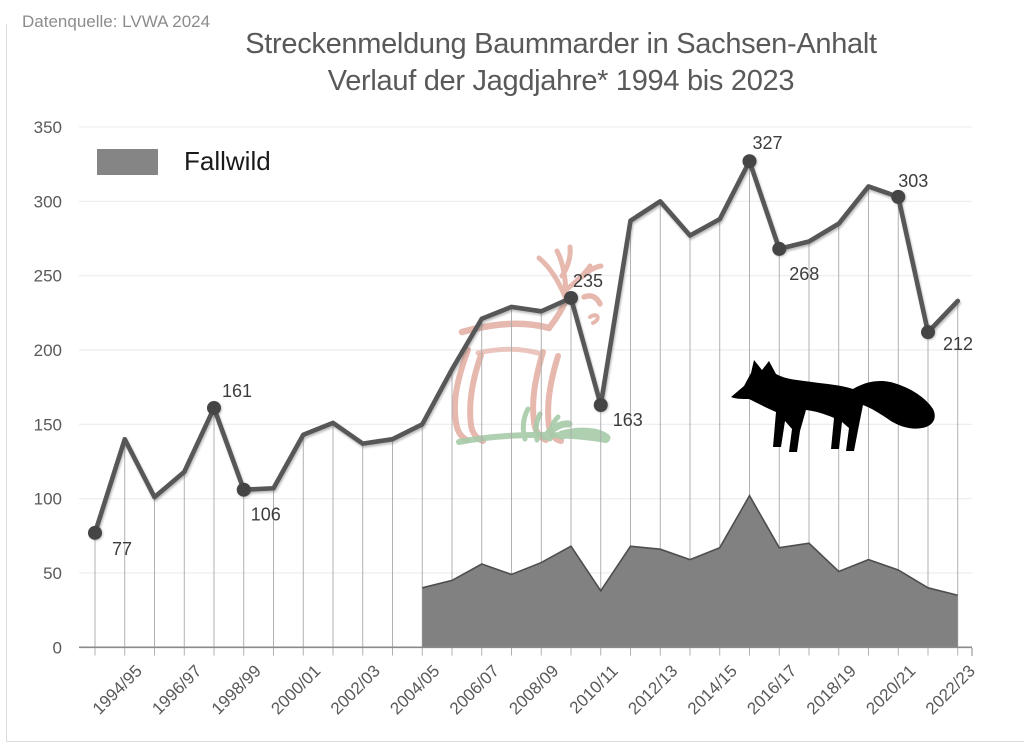 The image size is (1024, 748). Describe the element at coordinates (533, 425) in the screenshot. I see `grass-sketch-illustration` at that location.